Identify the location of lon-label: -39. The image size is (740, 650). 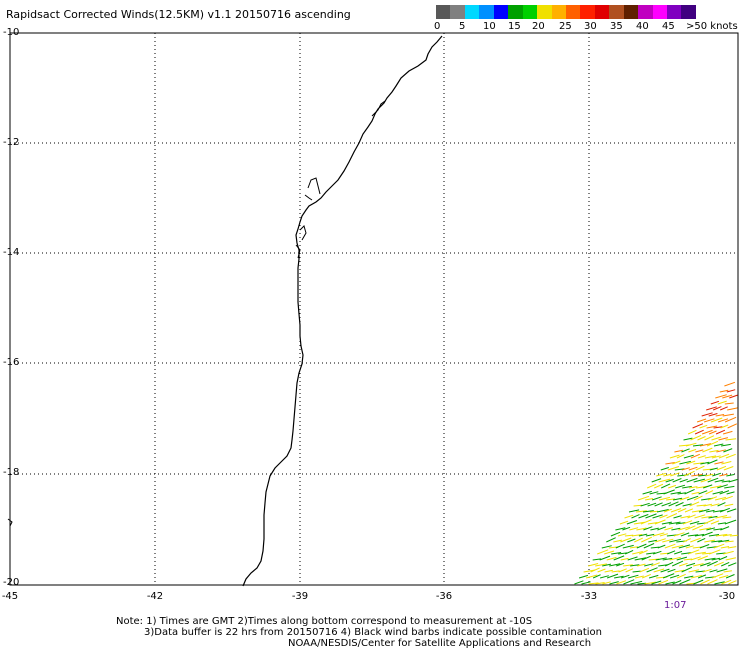
(300, 596).